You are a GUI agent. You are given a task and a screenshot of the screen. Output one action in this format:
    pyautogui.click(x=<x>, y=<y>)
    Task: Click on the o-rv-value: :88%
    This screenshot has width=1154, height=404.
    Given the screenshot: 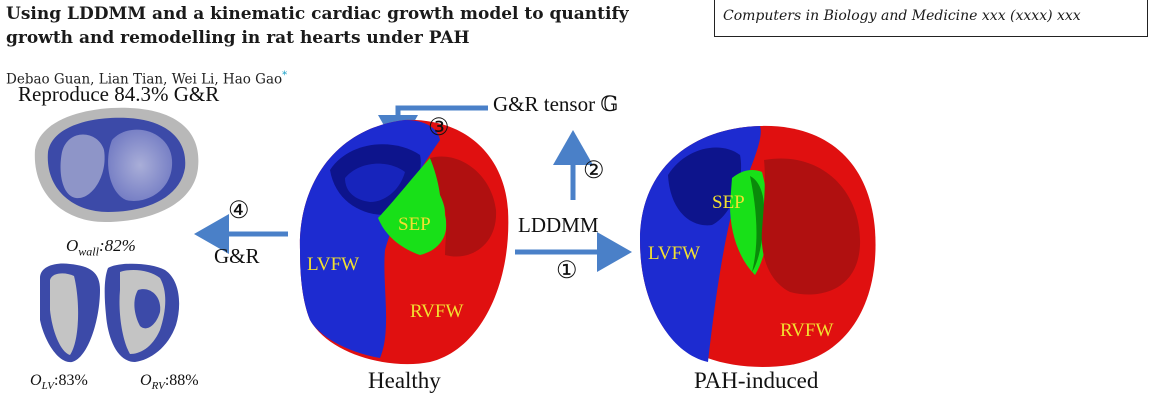 What is the action you would take?
    pyautogui.click(x=181, y=380)
    